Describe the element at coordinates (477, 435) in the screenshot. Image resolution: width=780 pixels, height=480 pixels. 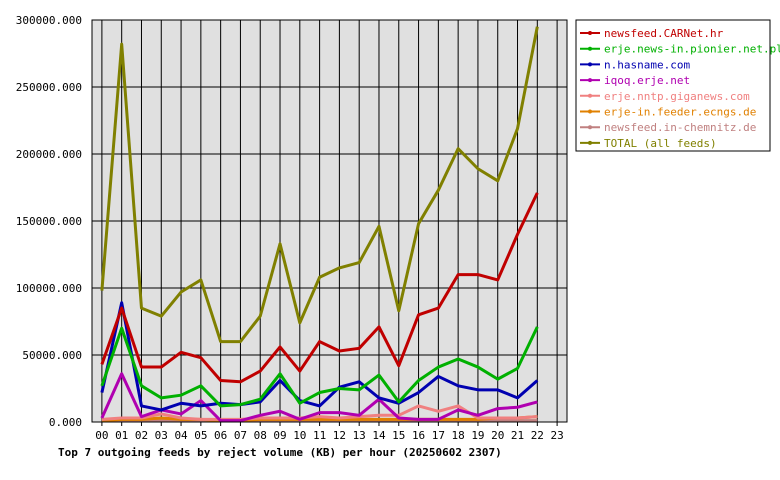
I see `x-tick-label: 19` at that location.